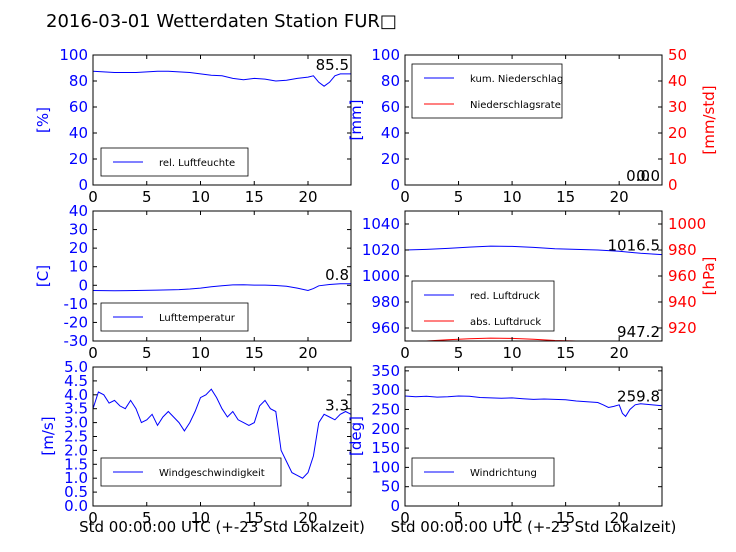 This screenshot has height=552, width=736. What do you see at coordinates (76, 492) in the screenshot?
I see `y-tick-label: 0.5` at bounding box center [76, 492].